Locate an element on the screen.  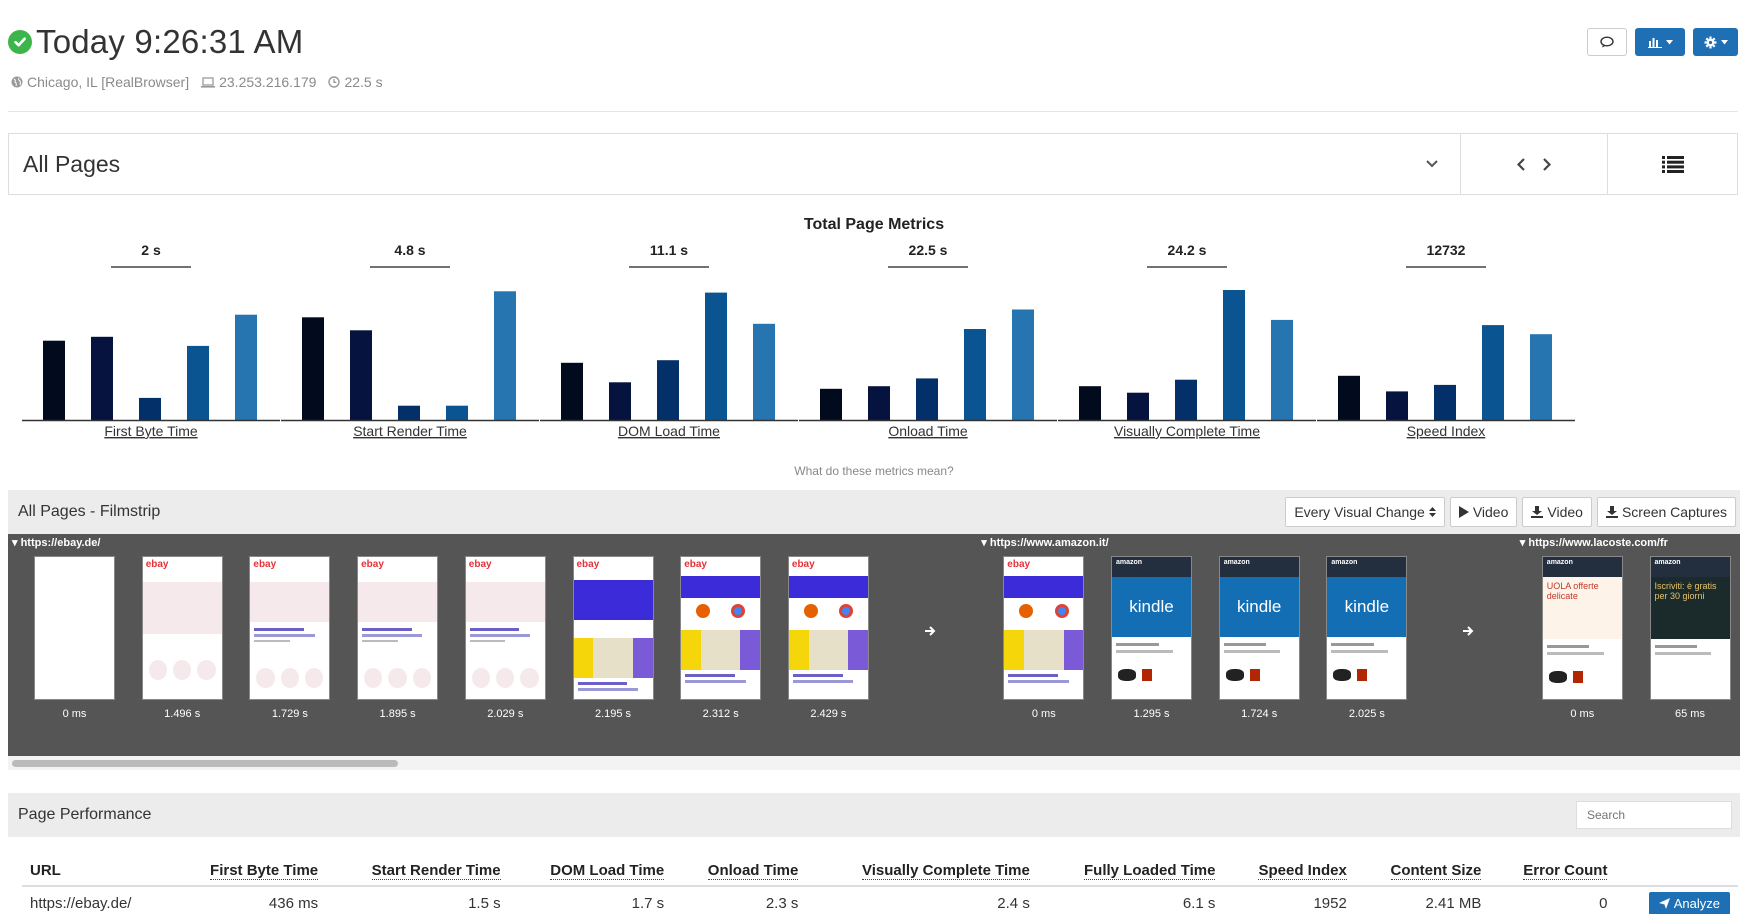
scrollbar-thumb is located at coordinates (205, 763).